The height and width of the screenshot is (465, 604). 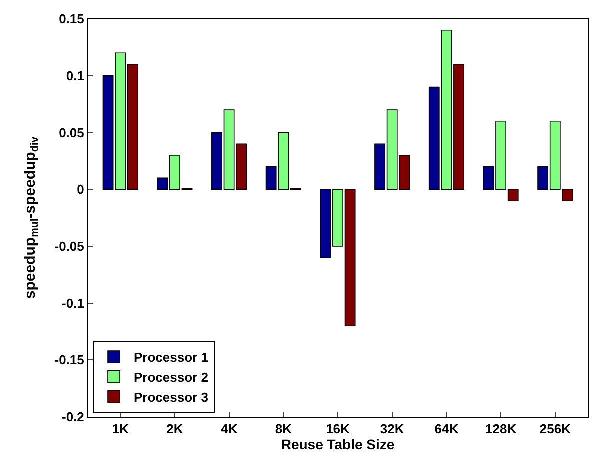 I want to click on y-tick-label: 0.1, so click(x=75, y=76).